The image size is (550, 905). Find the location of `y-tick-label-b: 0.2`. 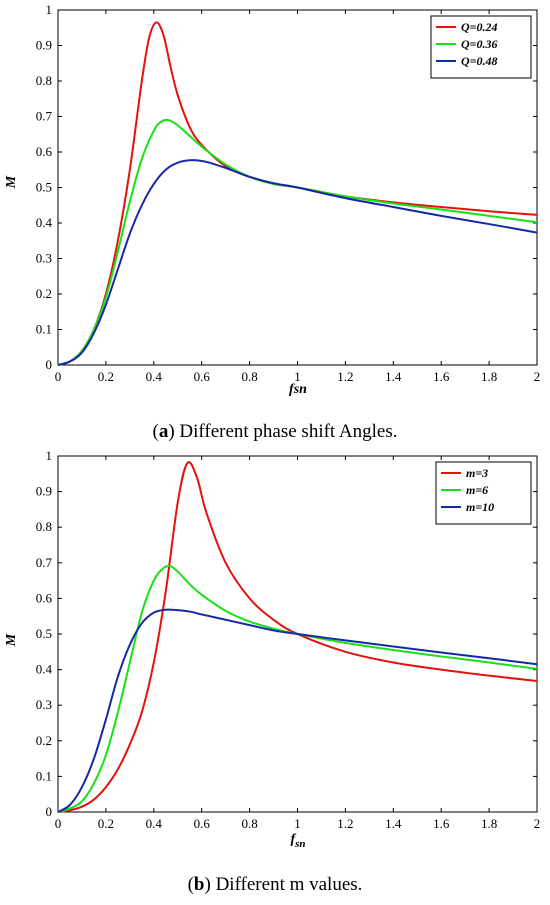

y-tick-label-b: 0.2 is located at coordinates (44, 740).